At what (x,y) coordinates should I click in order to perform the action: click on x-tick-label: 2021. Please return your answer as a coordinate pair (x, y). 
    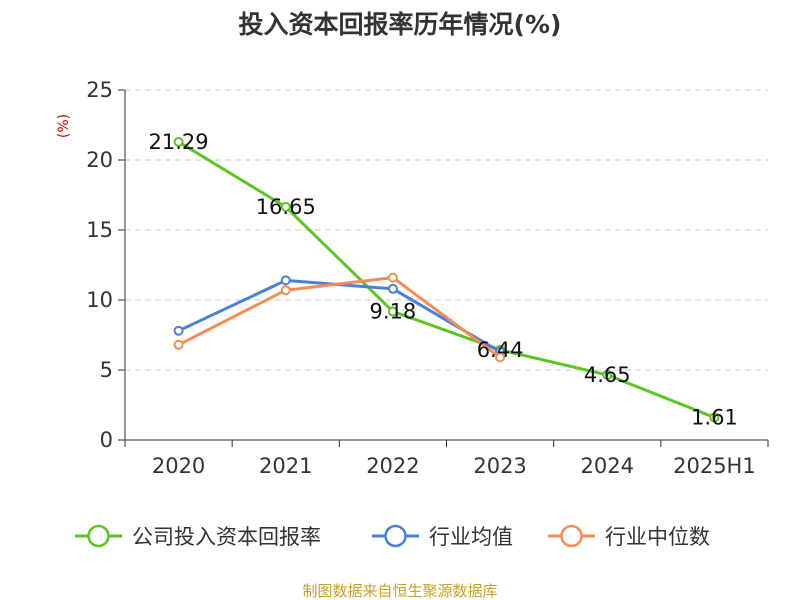
    Looking at the image, I should click on (285, 466).